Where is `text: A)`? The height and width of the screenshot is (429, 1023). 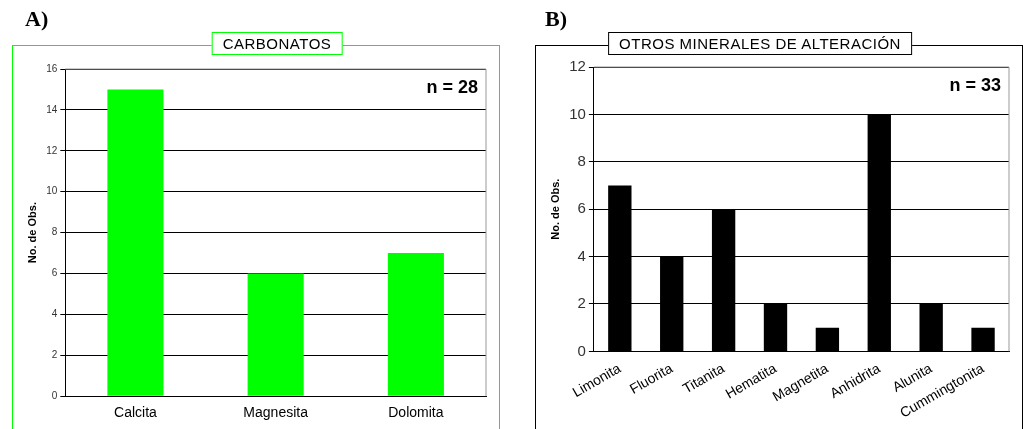
text: A) is located at coordinates (37, 19).